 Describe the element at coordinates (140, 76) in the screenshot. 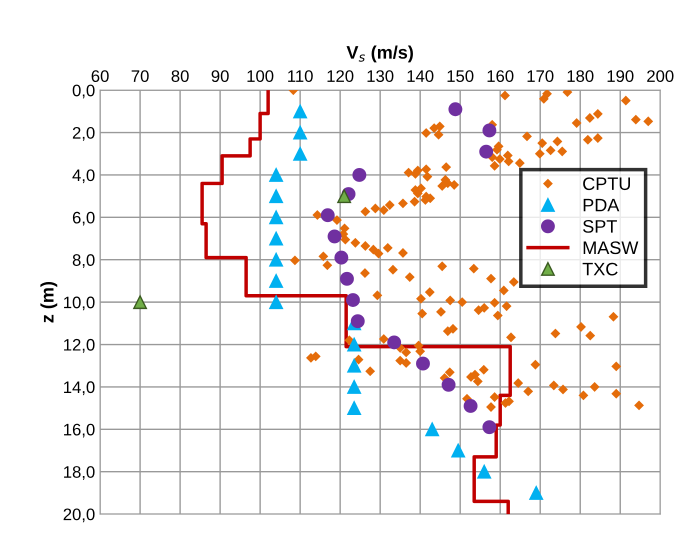

I see `x-tick-label: 70` at that location.